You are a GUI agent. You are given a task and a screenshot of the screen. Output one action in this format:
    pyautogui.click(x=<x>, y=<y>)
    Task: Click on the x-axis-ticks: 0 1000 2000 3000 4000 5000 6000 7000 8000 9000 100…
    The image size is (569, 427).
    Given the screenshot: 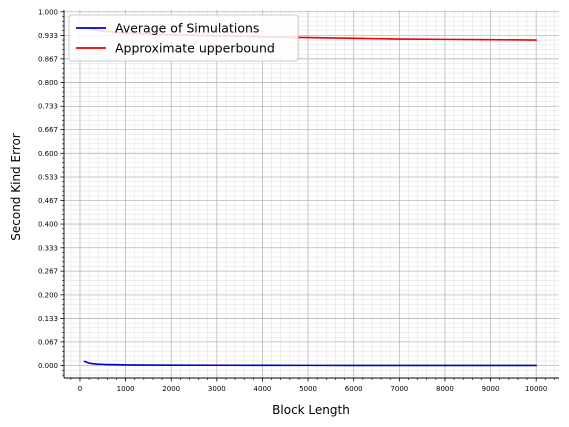 What is the action you would take?
    pyautogui.click(x=312, y=385)
    